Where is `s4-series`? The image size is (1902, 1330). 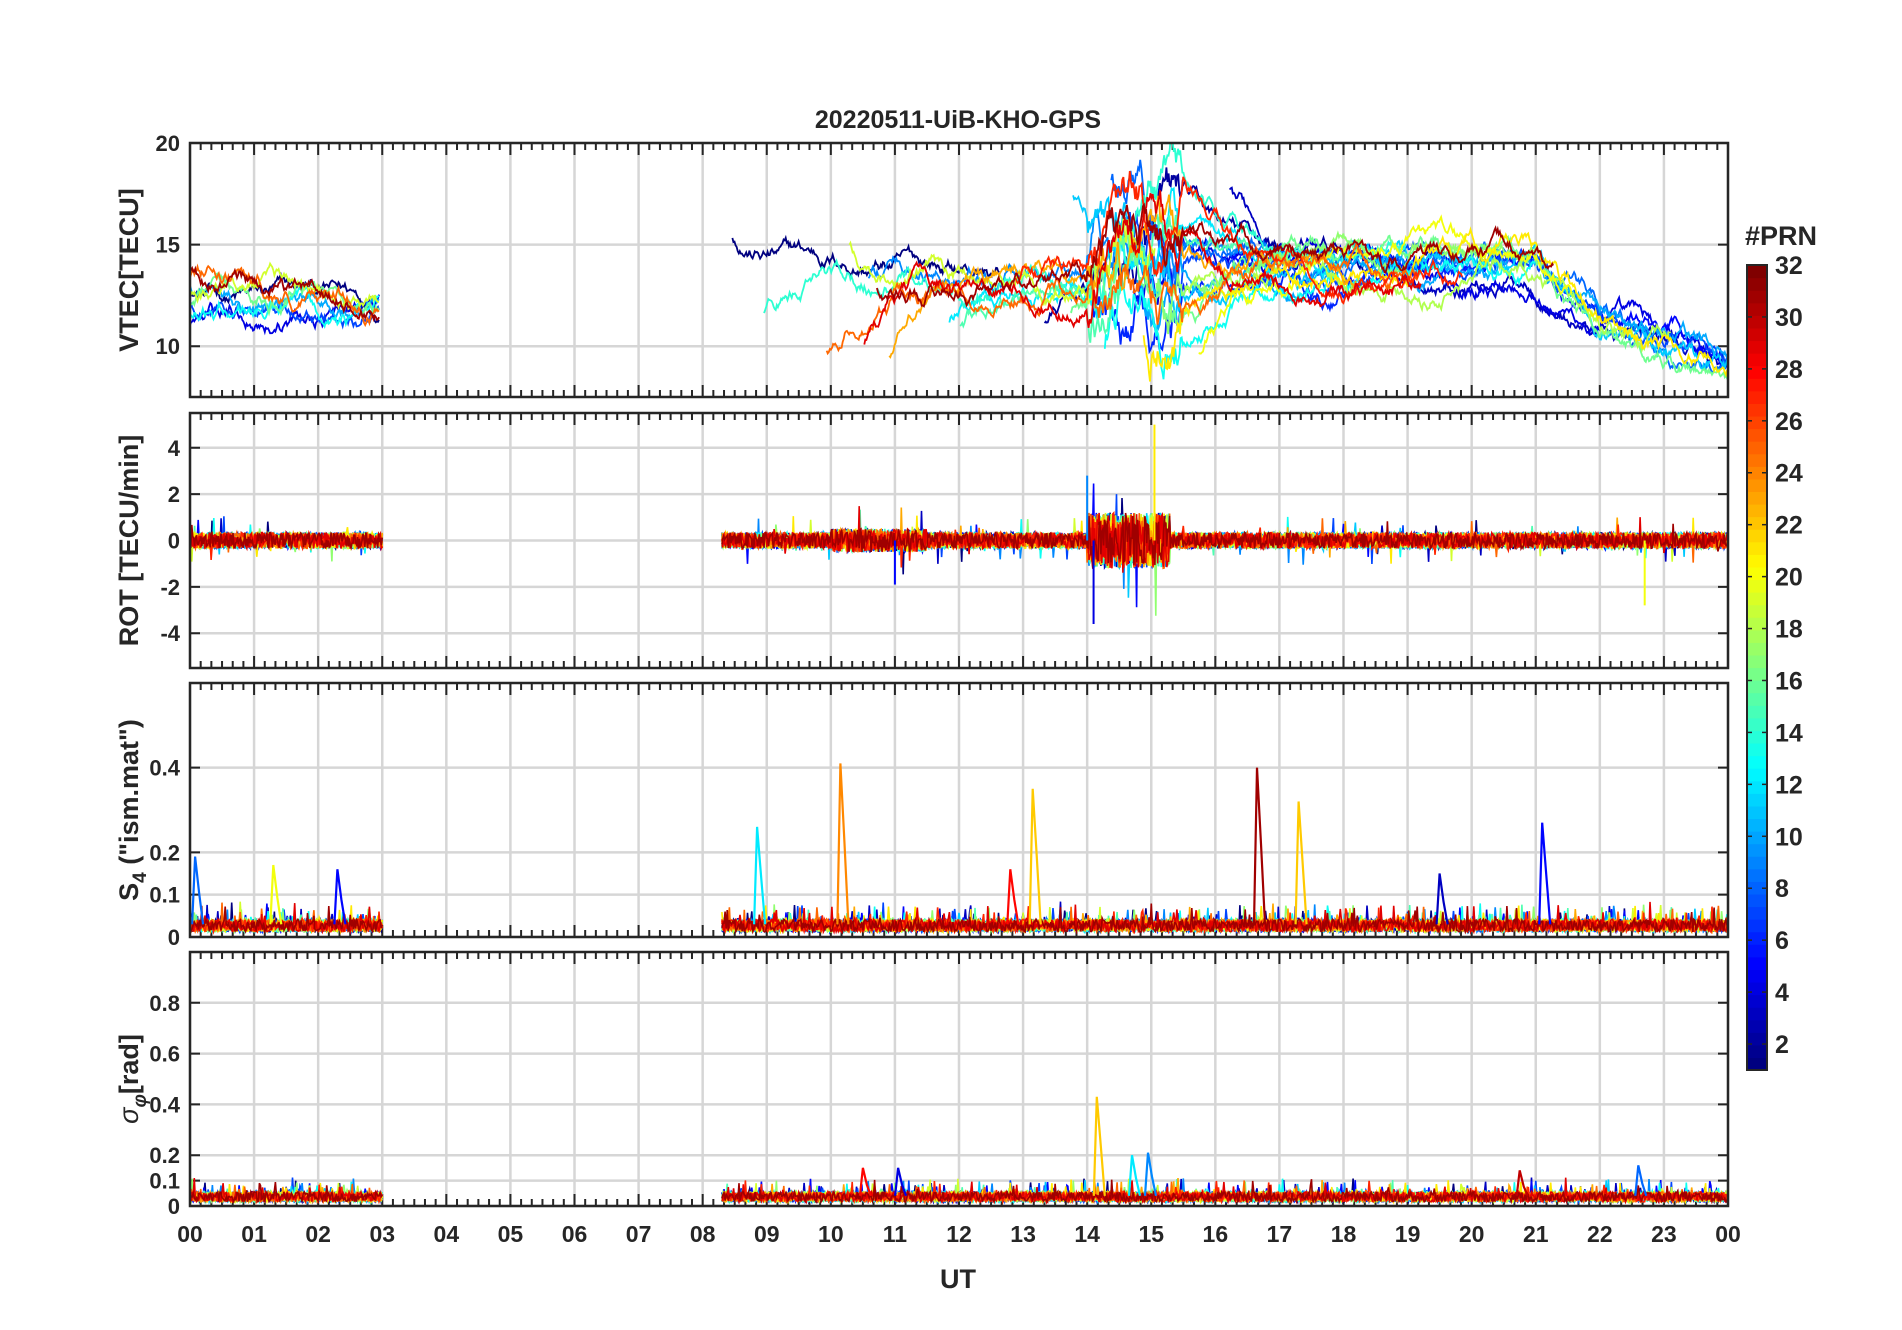
s4-series is located at coordinates (959, 849).